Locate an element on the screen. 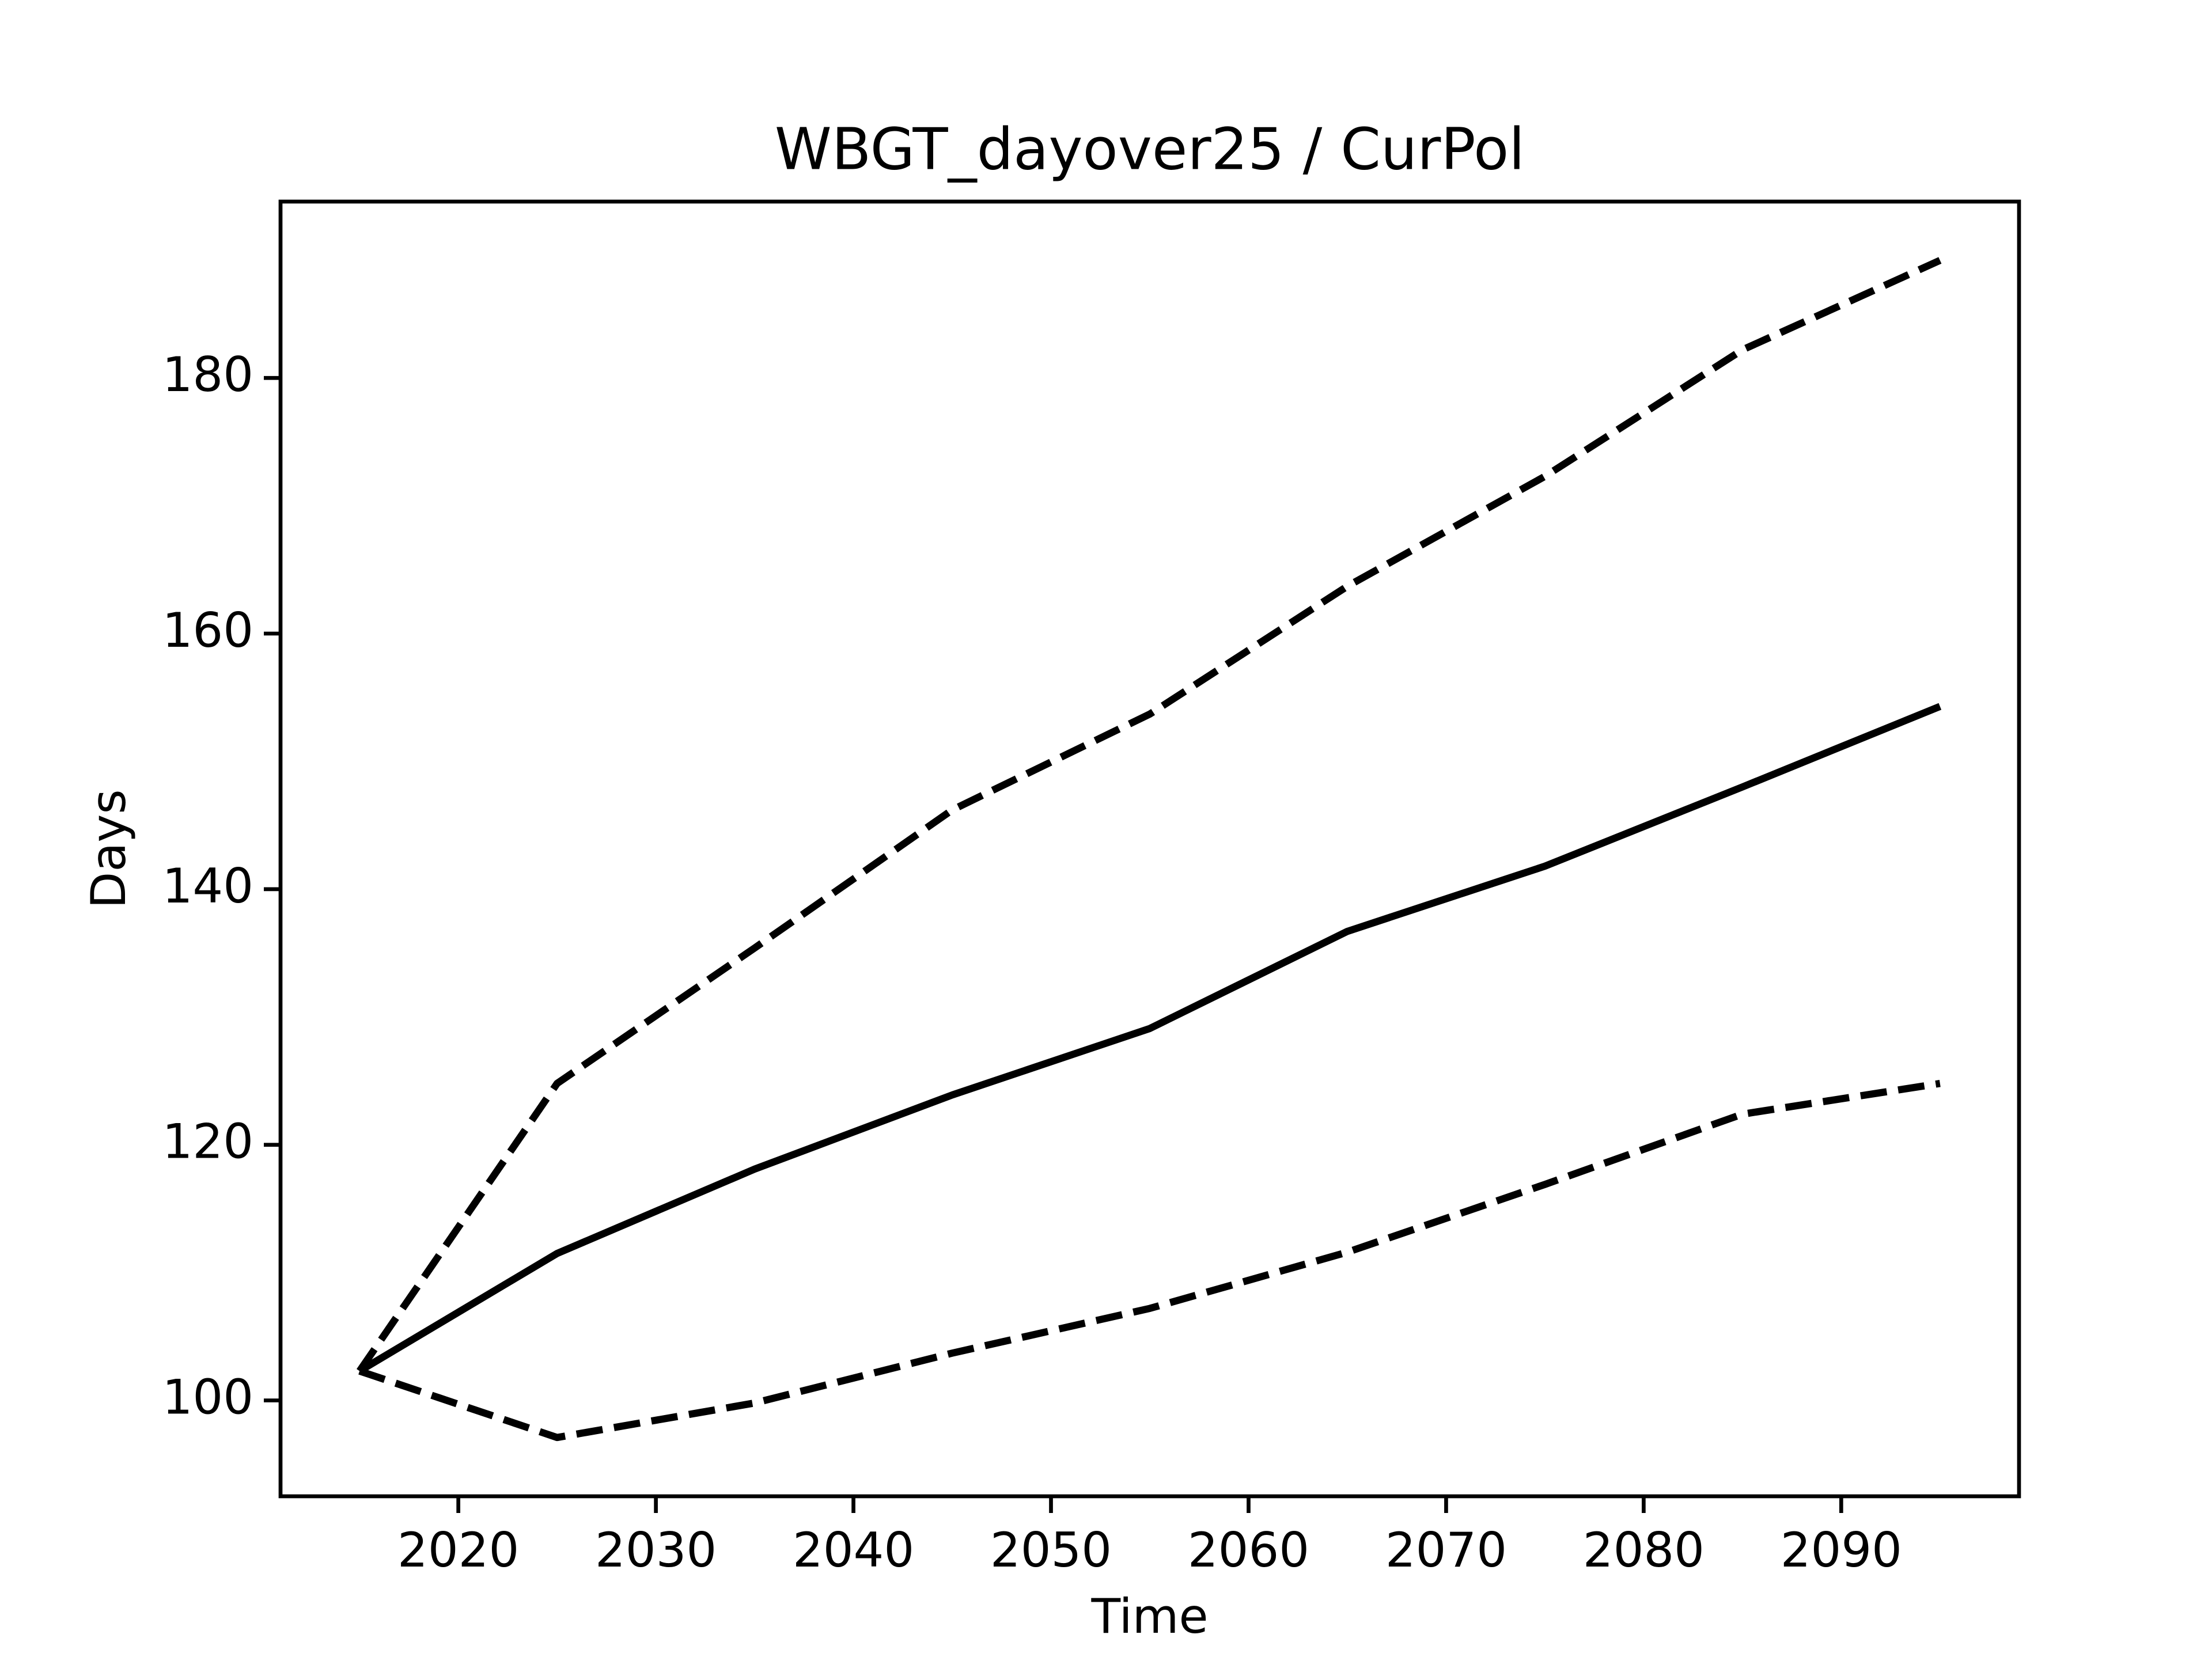 The height and width of the screenshot is (1661, 2212). x-tick-label: 2030 is located at coordinates (656, 1550).